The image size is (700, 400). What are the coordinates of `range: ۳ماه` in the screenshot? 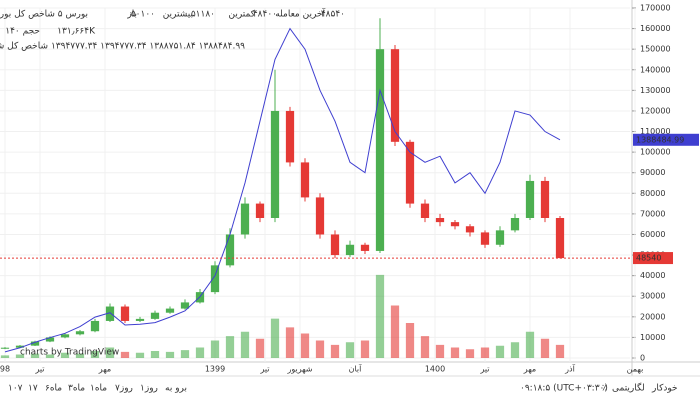 It's located at (76, 389).